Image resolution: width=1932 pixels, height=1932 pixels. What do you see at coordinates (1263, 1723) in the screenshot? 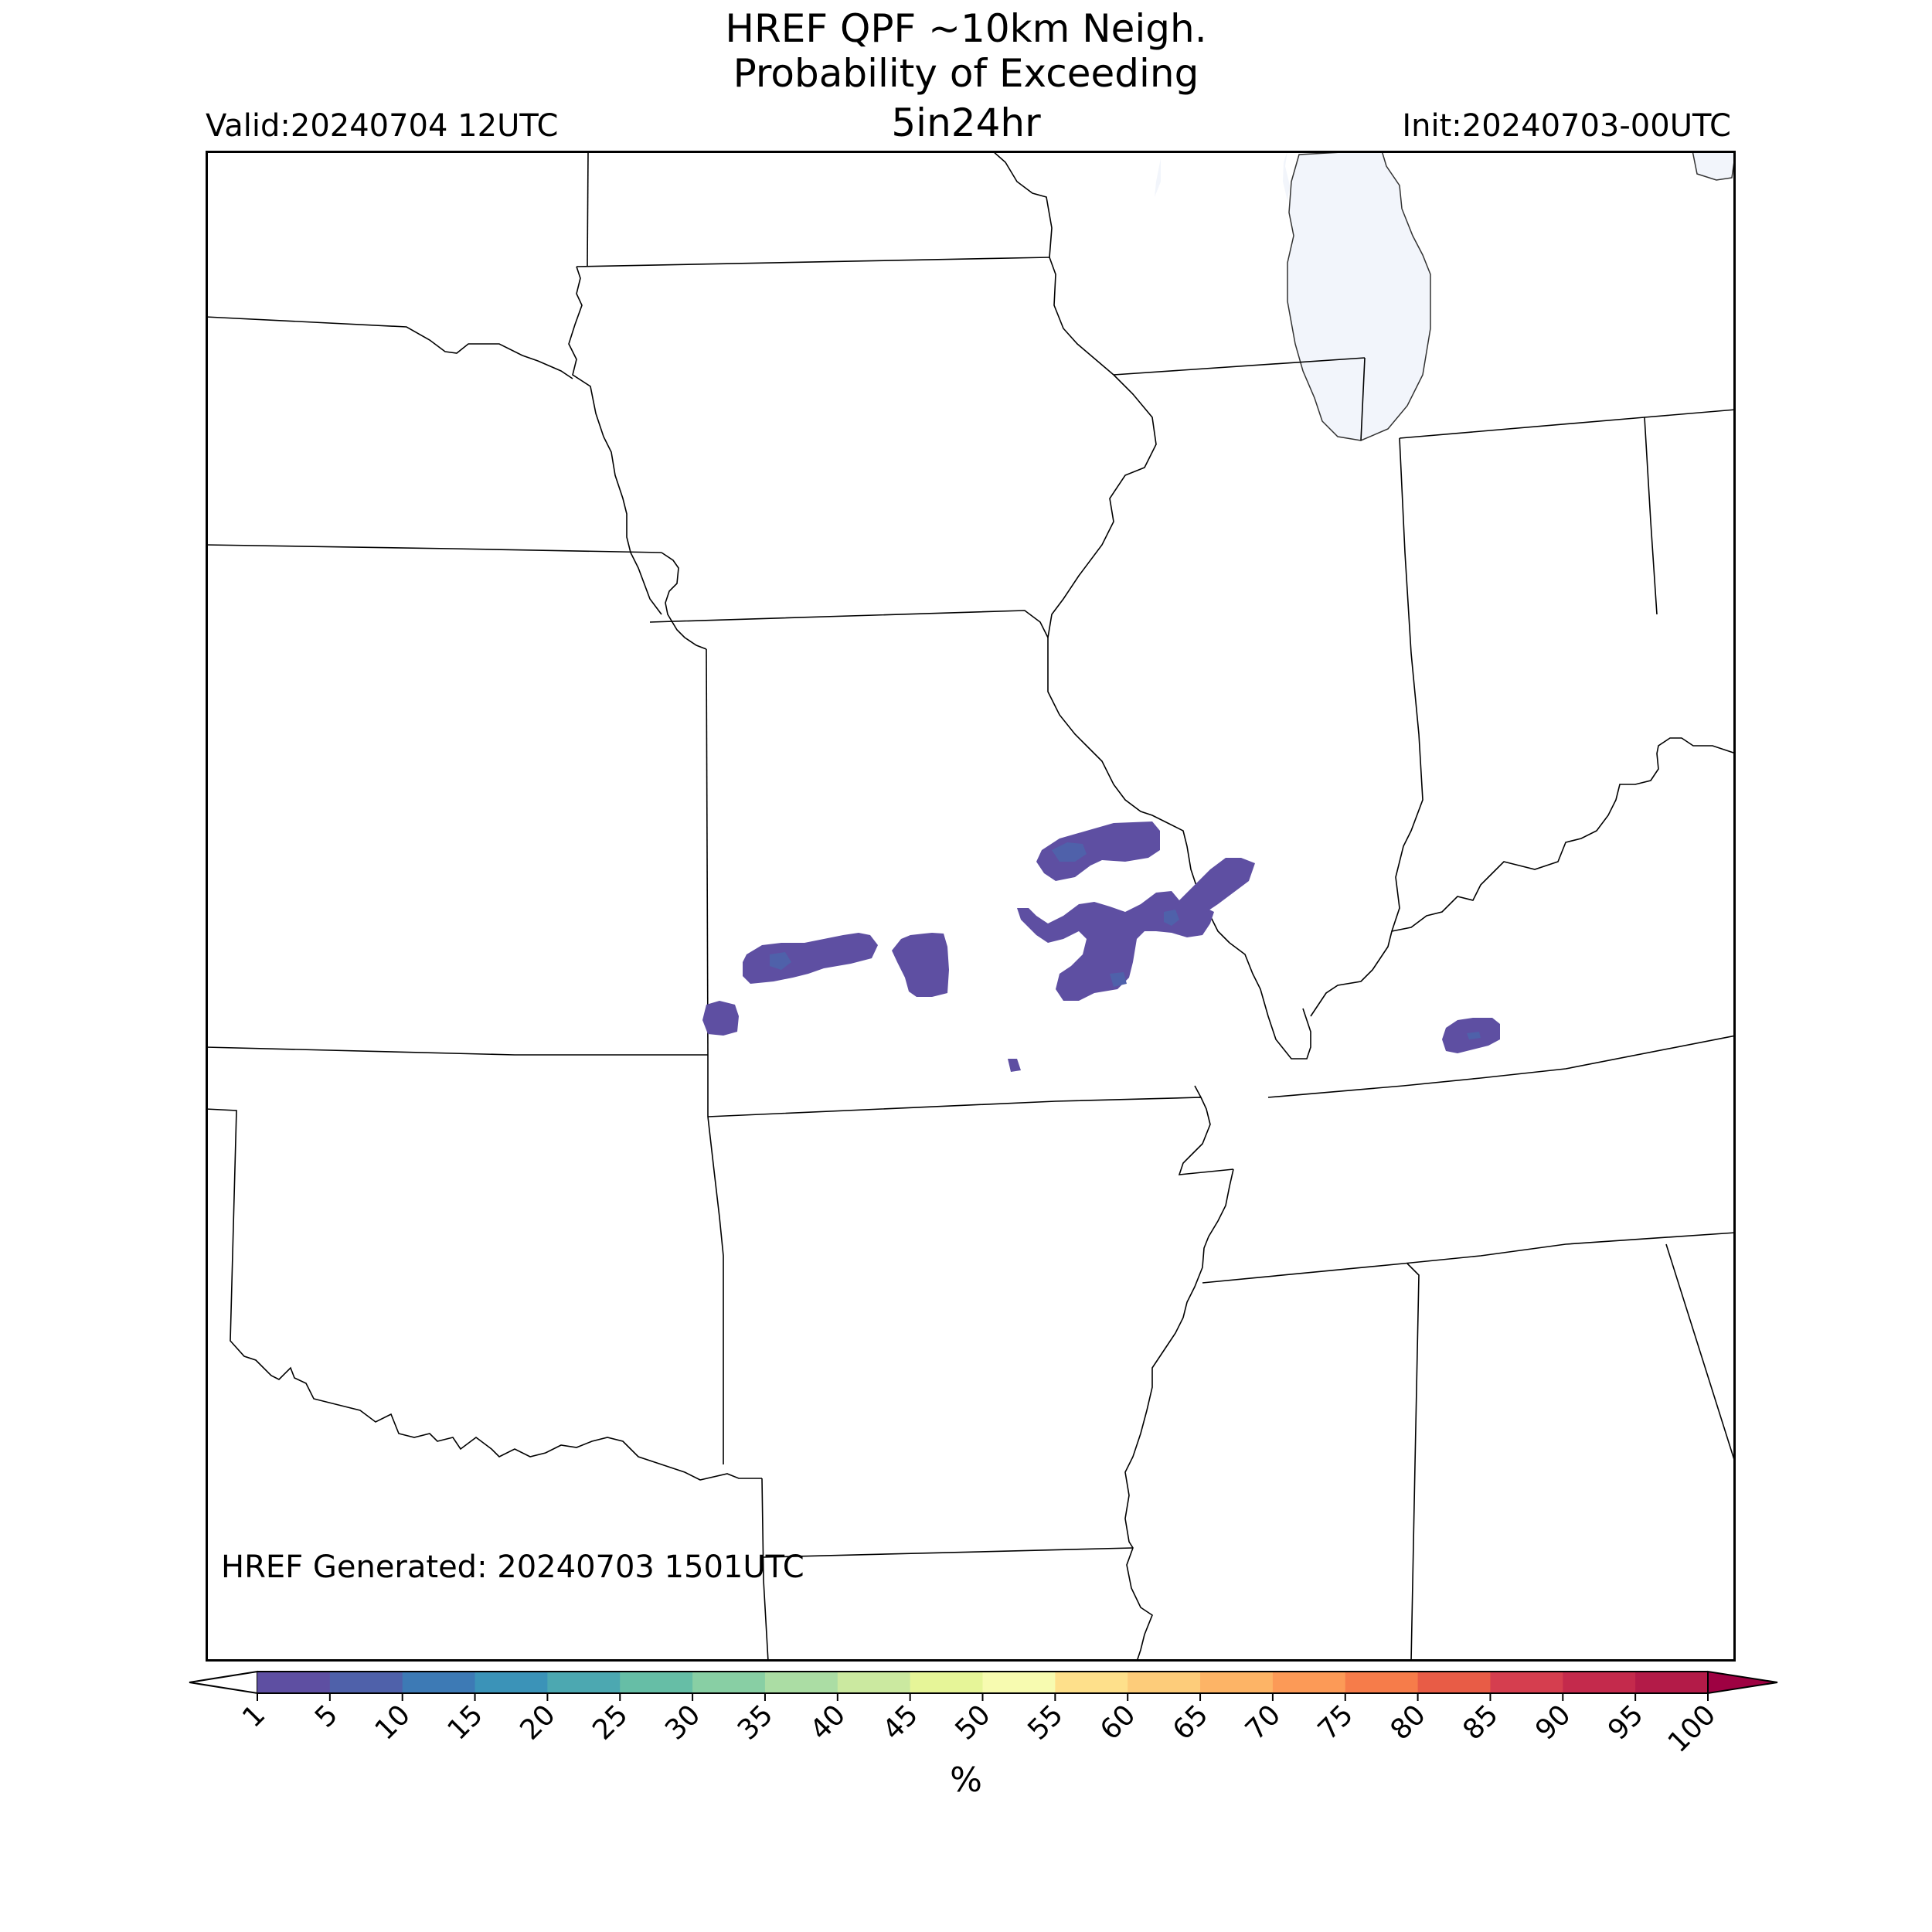
I see `colorbar-tick-label: 70` at bounding box center [1263, 1723].